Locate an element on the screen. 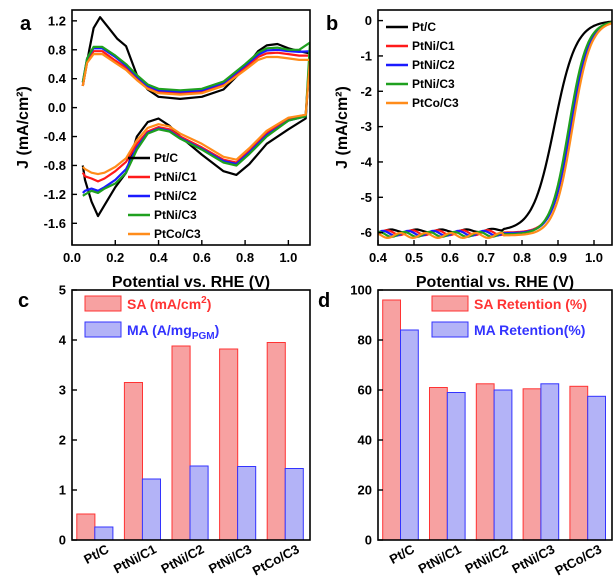  y-axis-title: J (mA/cm²) is located at coordinates (342, 127).